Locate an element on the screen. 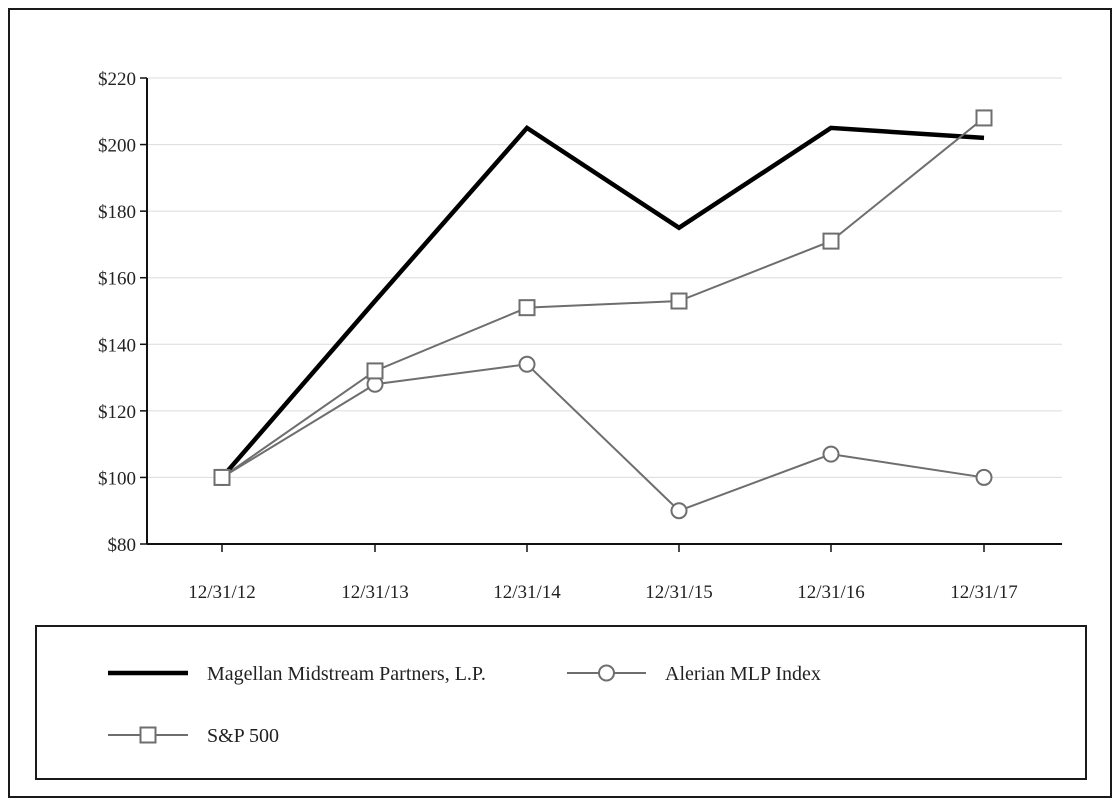 This screenshot has width=1116, height=802. x-tick-label: 12/31/14 is located at coordinates (527, 592).